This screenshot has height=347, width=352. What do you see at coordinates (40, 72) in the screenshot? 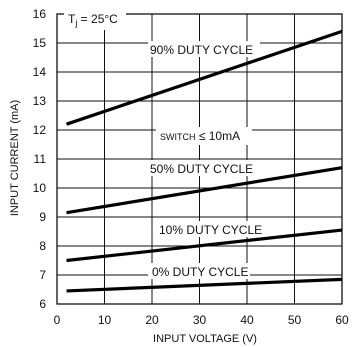
I see `y-tick-label: 14` at bounding box center [40, 72].